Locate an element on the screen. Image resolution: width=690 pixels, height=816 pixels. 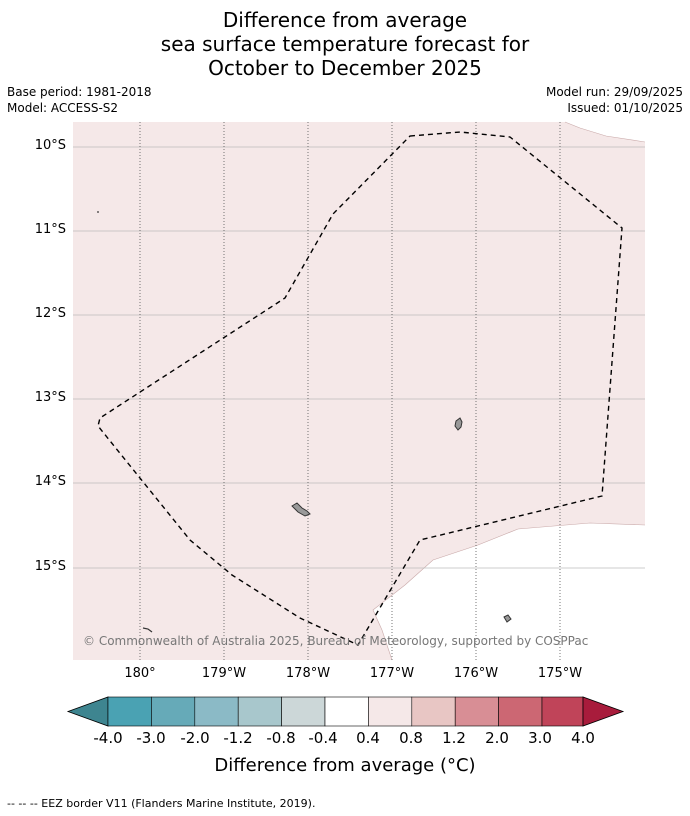
colorbar-low-extend is located at coordinates (87, 711).